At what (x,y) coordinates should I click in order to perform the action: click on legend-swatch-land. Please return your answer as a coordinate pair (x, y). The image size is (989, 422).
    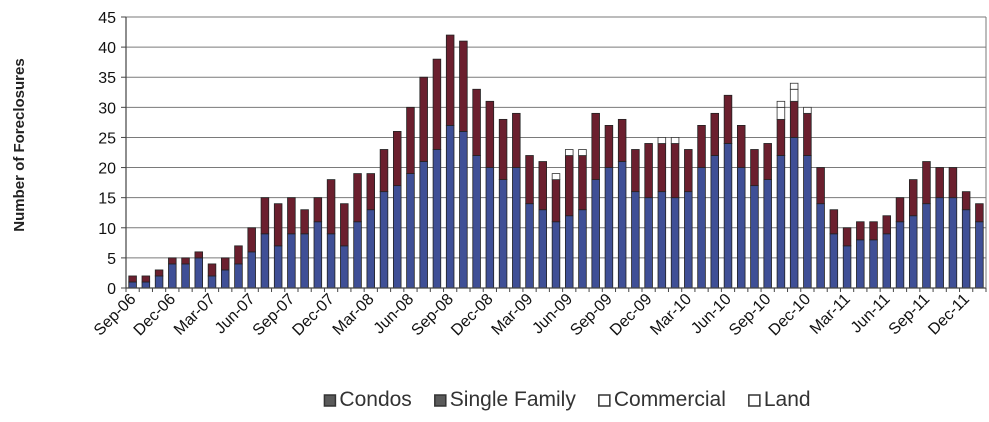
    Looking at the image, I should click on (754, 400).